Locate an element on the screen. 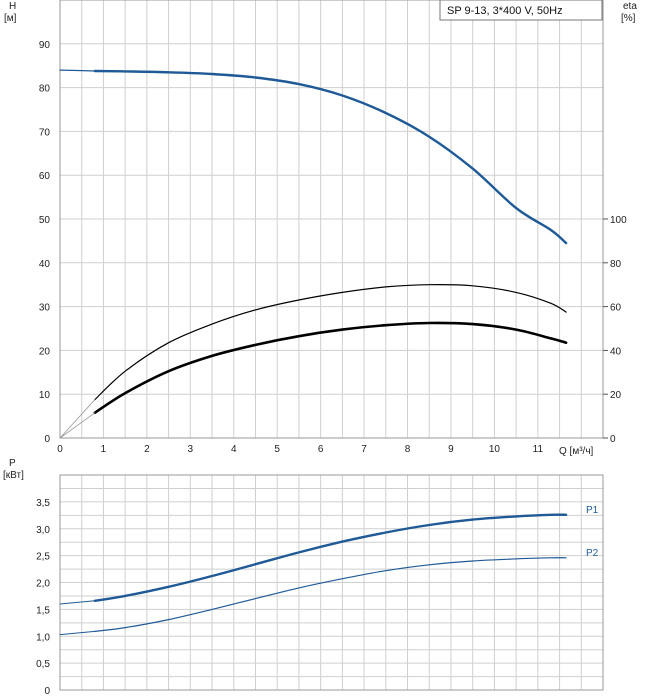 The image size is (658, 700). y-tick-label: 1,5 is located at coordinates (43, 610).